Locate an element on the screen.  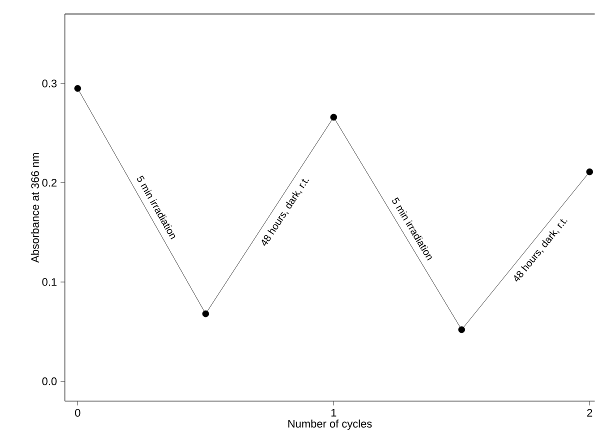
y-tick-label: 0.0 is located at coordinates (49, 381).